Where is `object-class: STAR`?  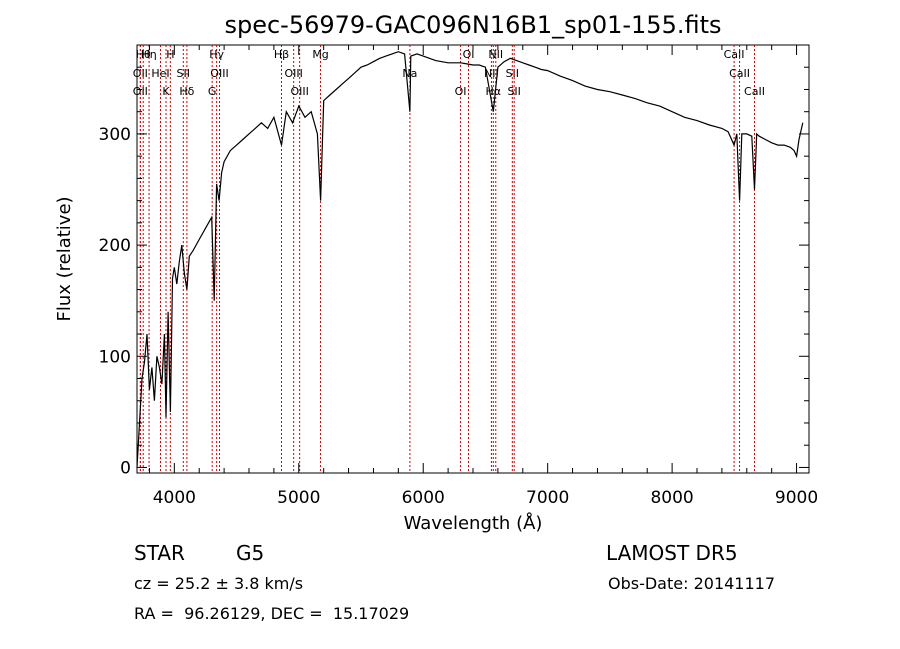 object-class: STAR is located at coordinates (159, 553).